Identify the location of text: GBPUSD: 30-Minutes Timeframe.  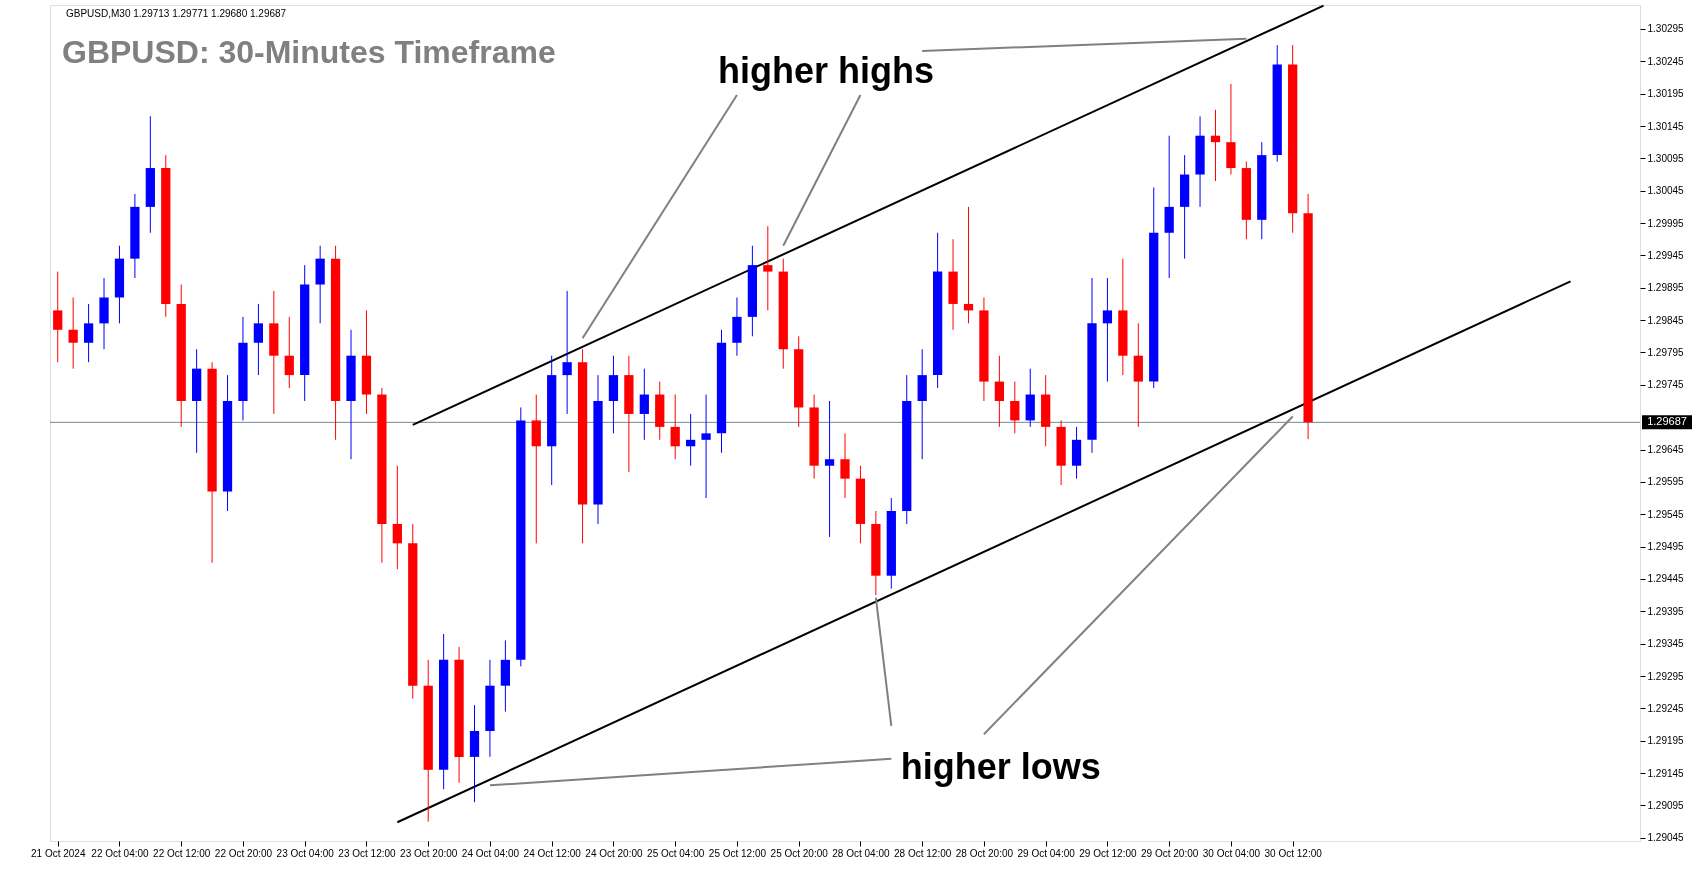
(309, 52).